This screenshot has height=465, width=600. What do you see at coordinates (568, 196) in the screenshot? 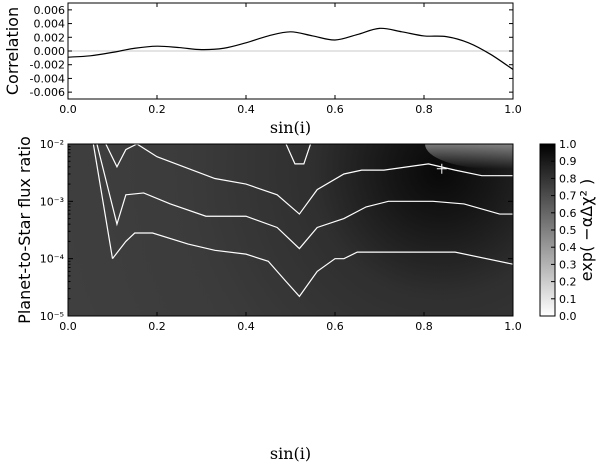
I see `colorbar-tick-label: 0.7` at bounding box center [568, 196].